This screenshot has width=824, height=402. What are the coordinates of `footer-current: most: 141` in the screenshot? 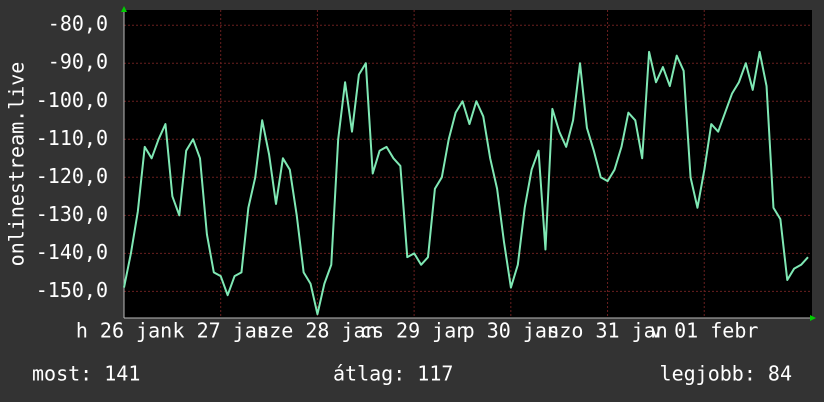 It's located at (86, 374).